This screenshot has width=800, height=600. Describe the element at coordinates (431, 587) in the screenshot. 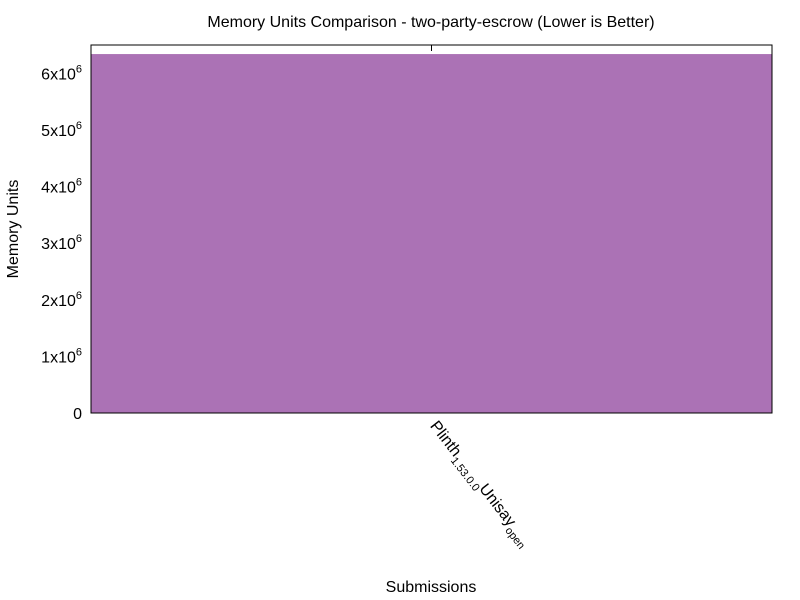

I see `x-axis-label: Submissions` at that location.